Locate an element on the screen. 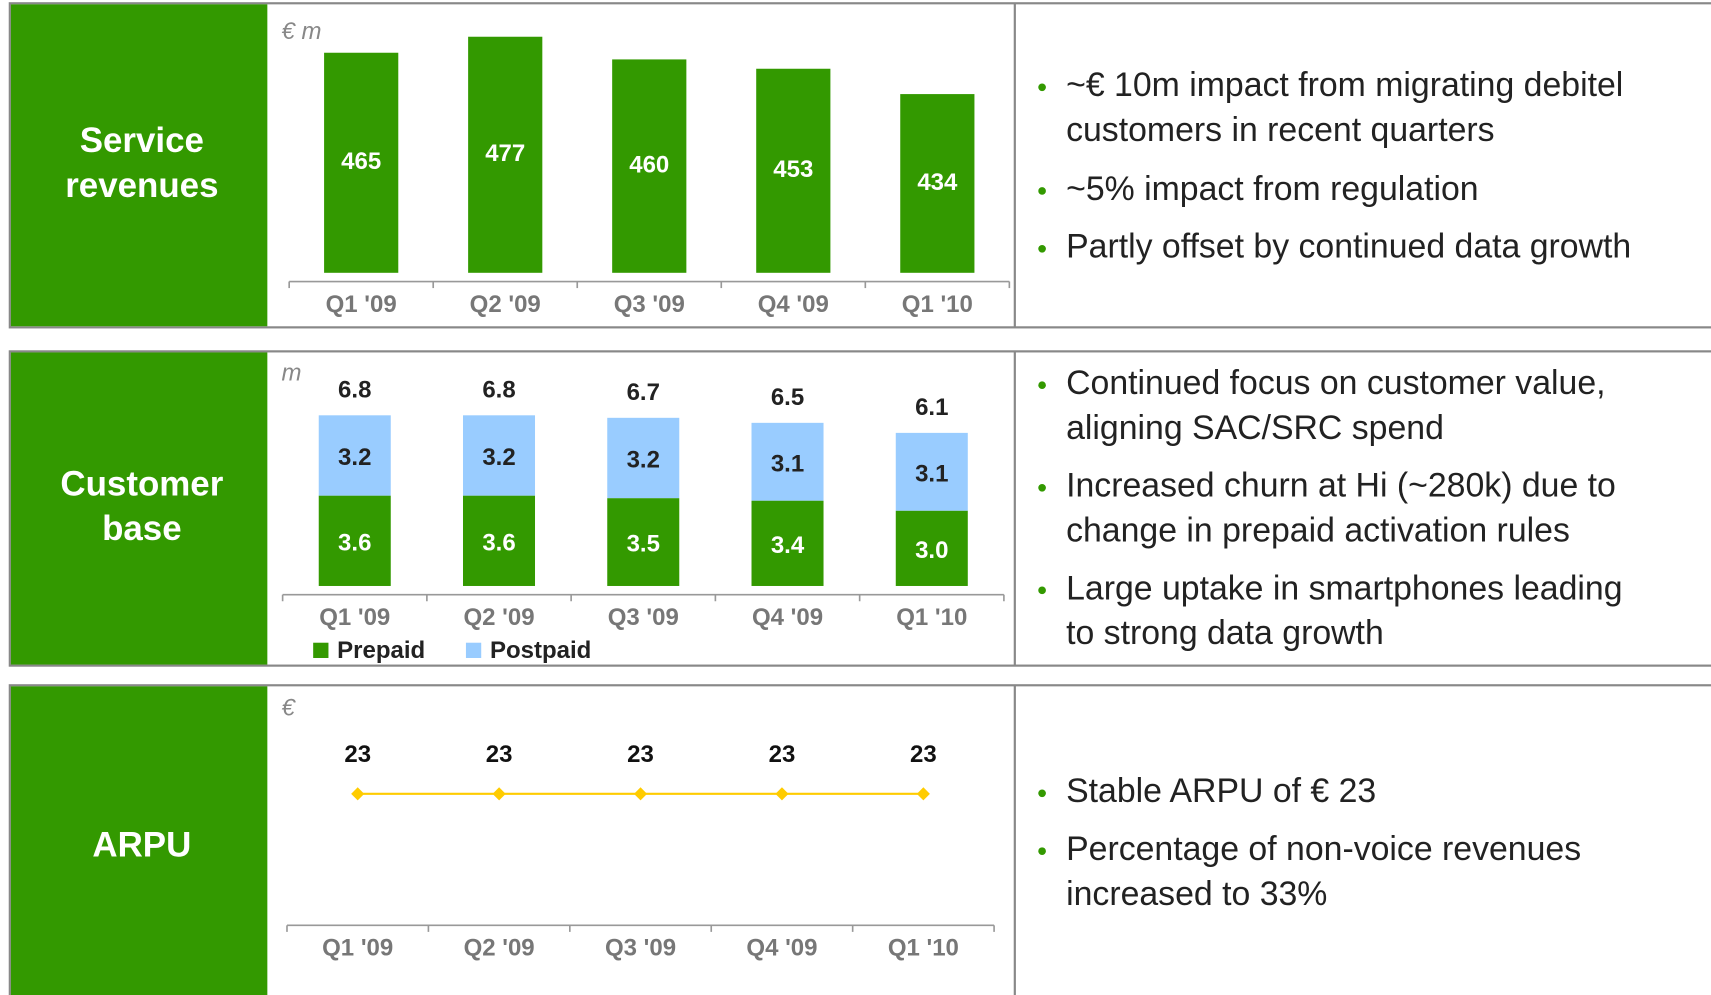 Image resolution: width=1711 pixels, height=995 pixels. legend-label: Prepaid is located at coordinates (381, 650).